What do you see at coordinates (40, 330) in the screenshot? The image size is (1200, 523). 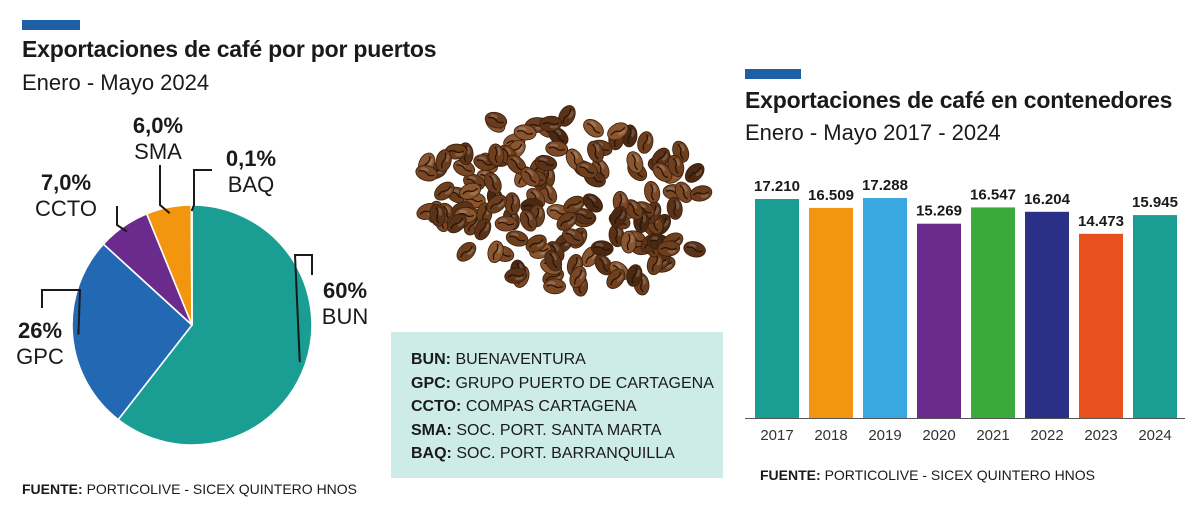 I see `pie-value-label-gpc: 26%` at bounding box center [40, 330].